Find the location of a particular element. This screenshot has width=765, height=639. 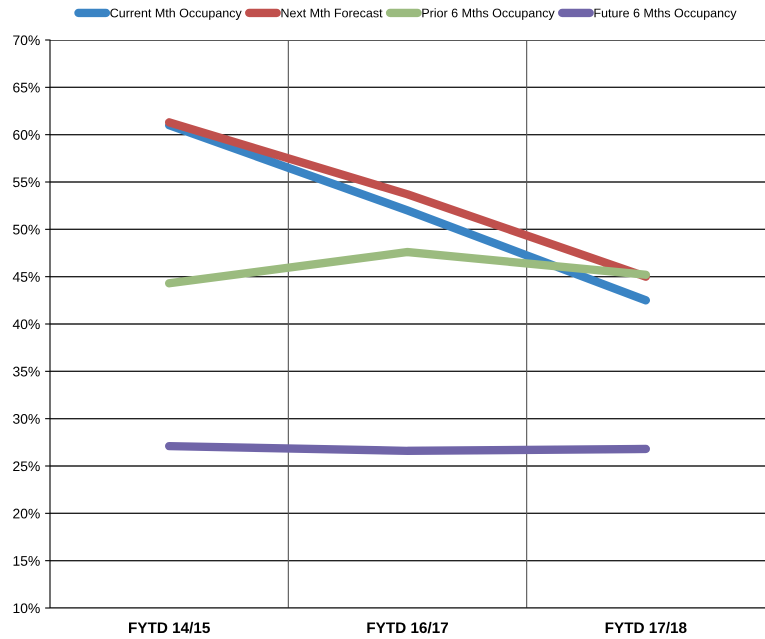

y-tick-label: 40% is located at coordinates (26, 324).